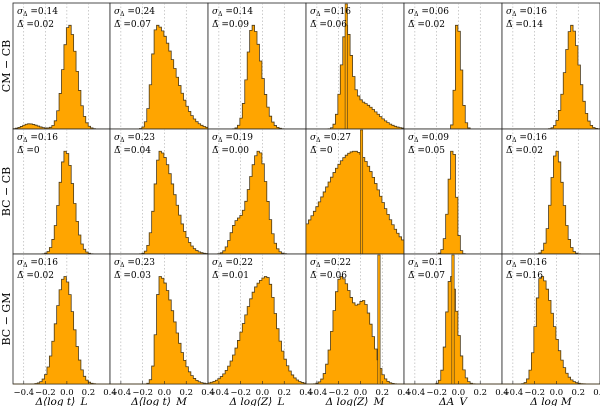 This screenshot has width=600, height=406. I want to click on panel-r1-c5: σΔ =0.16 Δ̄ =0.02, so click(550, 191).